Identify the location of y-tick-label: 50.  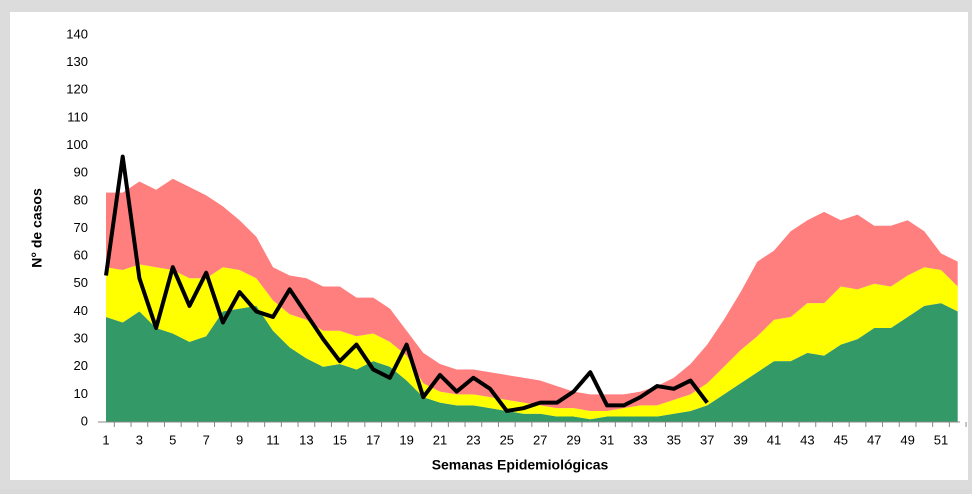
(81, 282).